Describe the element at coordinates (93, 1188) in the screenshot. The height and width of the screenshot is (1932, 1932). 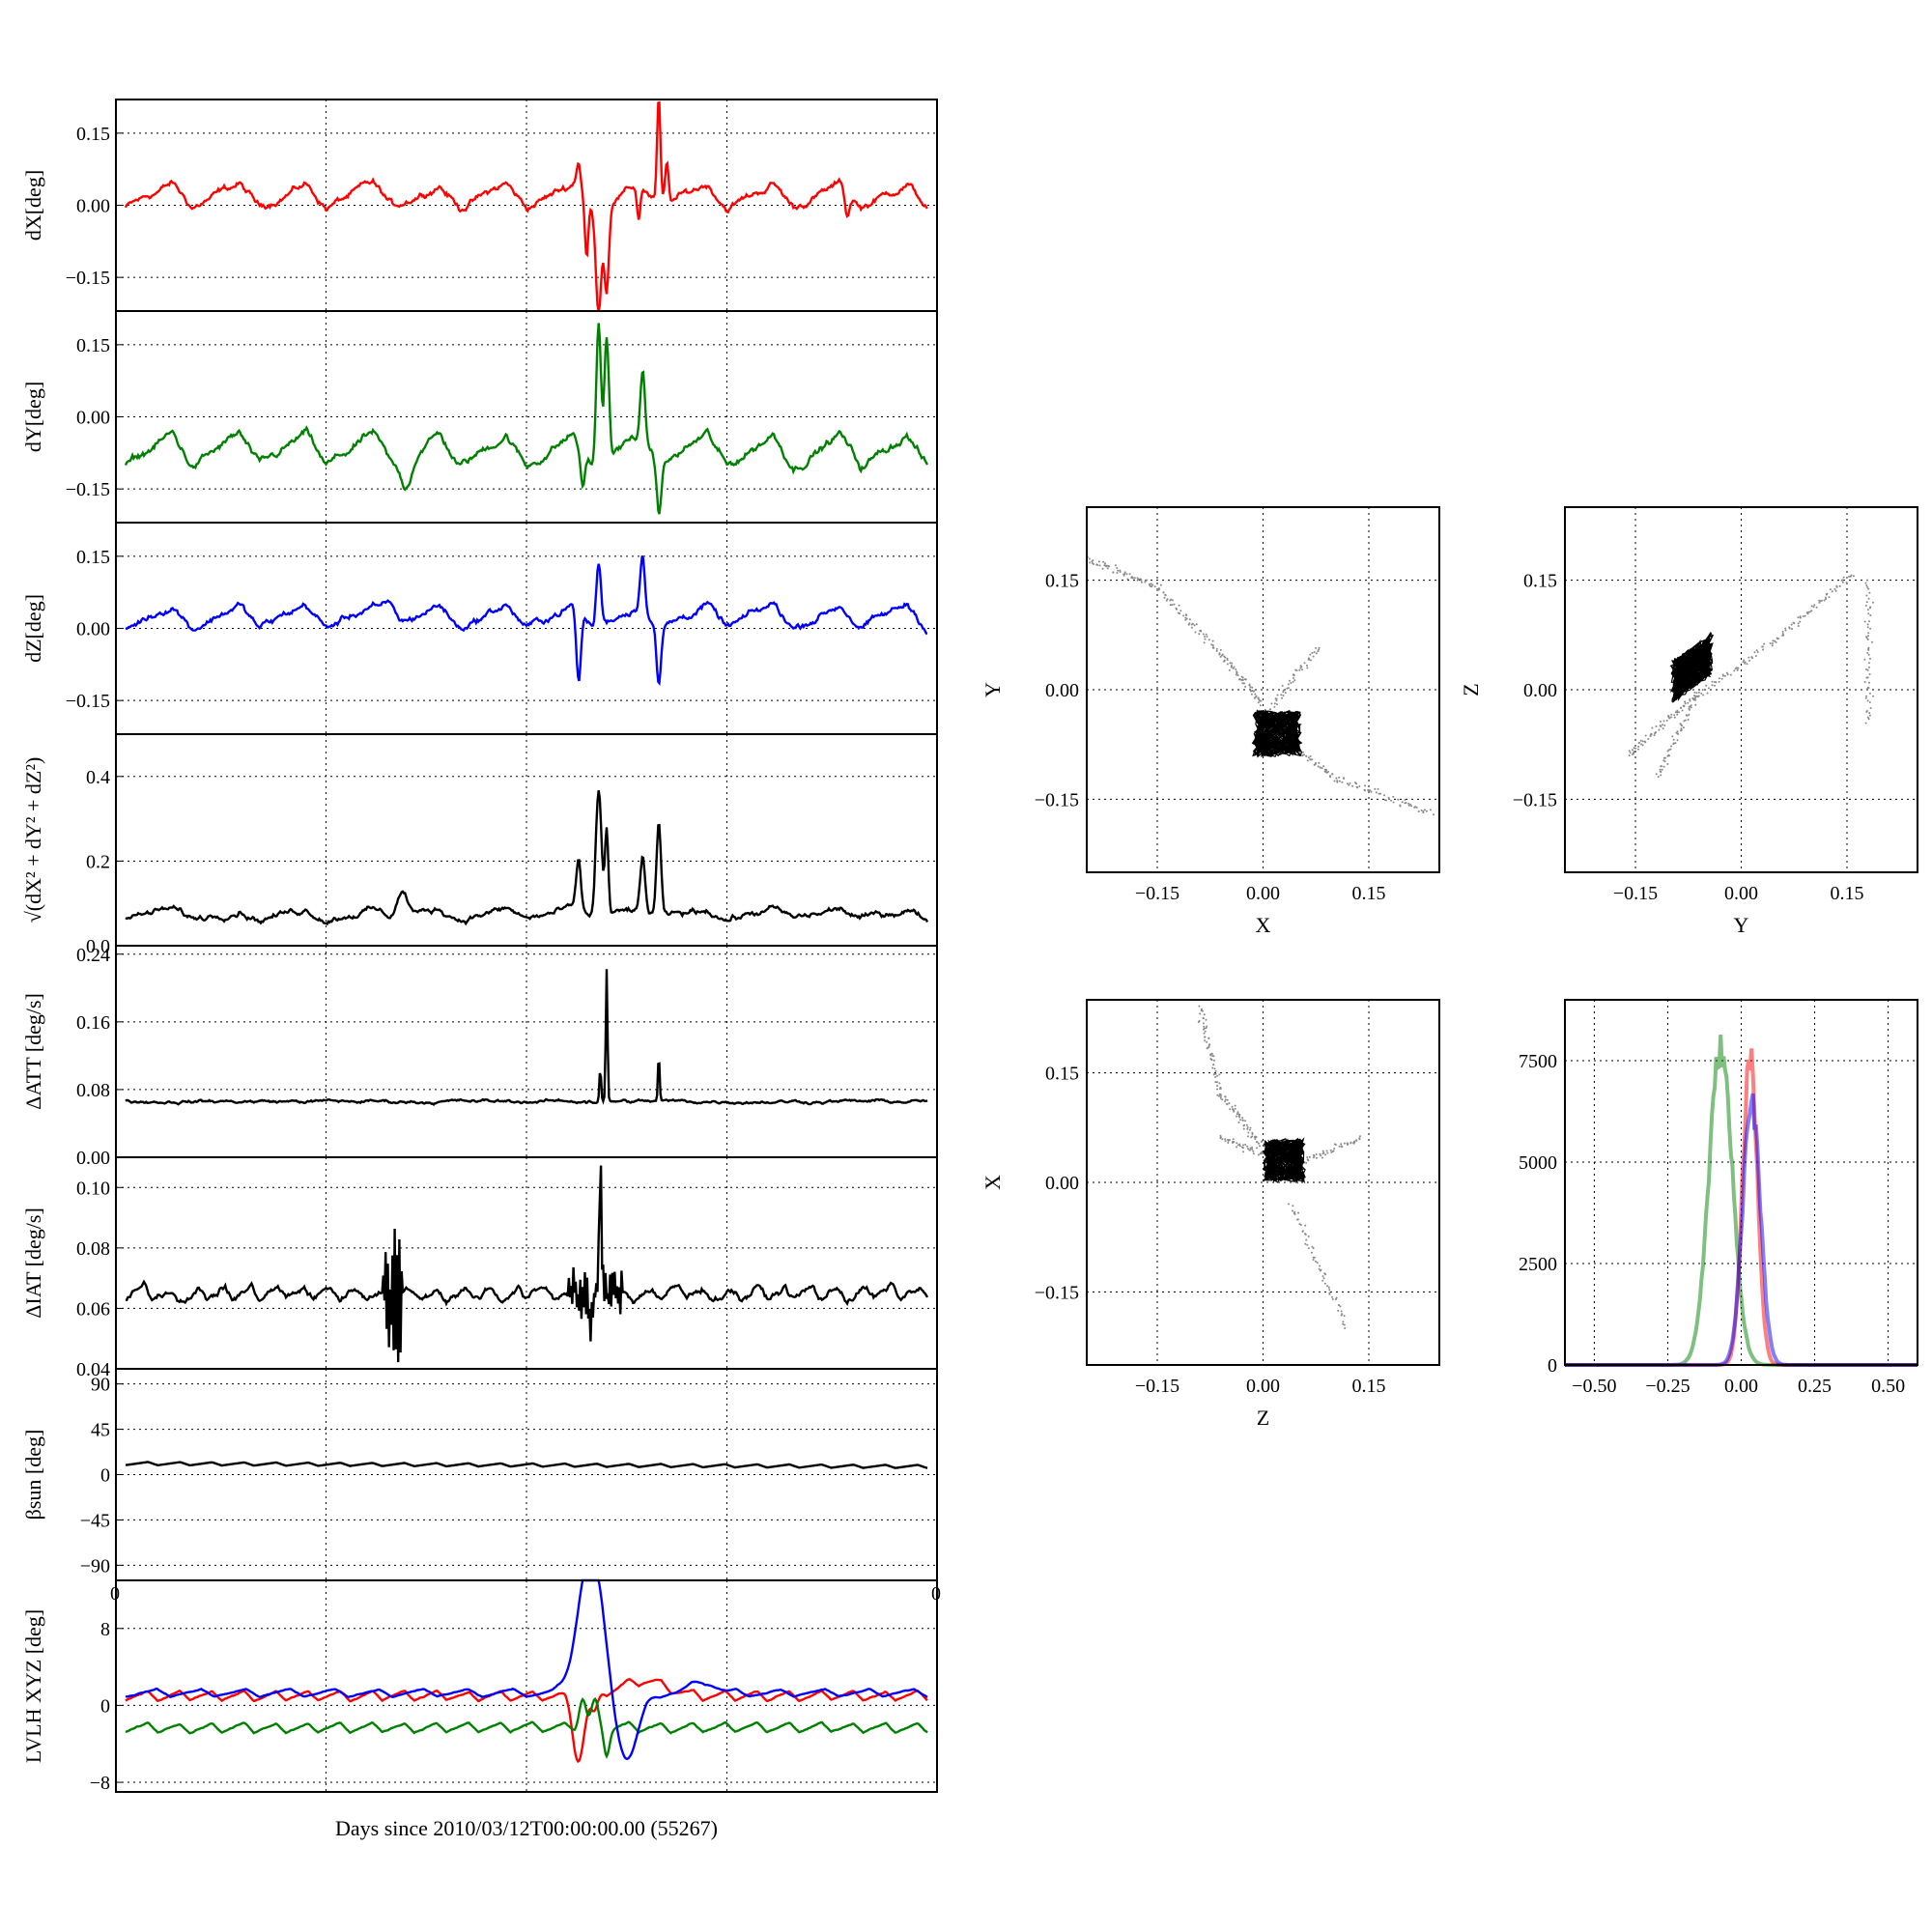
I see `y-tick-label: 0.10` at that location.